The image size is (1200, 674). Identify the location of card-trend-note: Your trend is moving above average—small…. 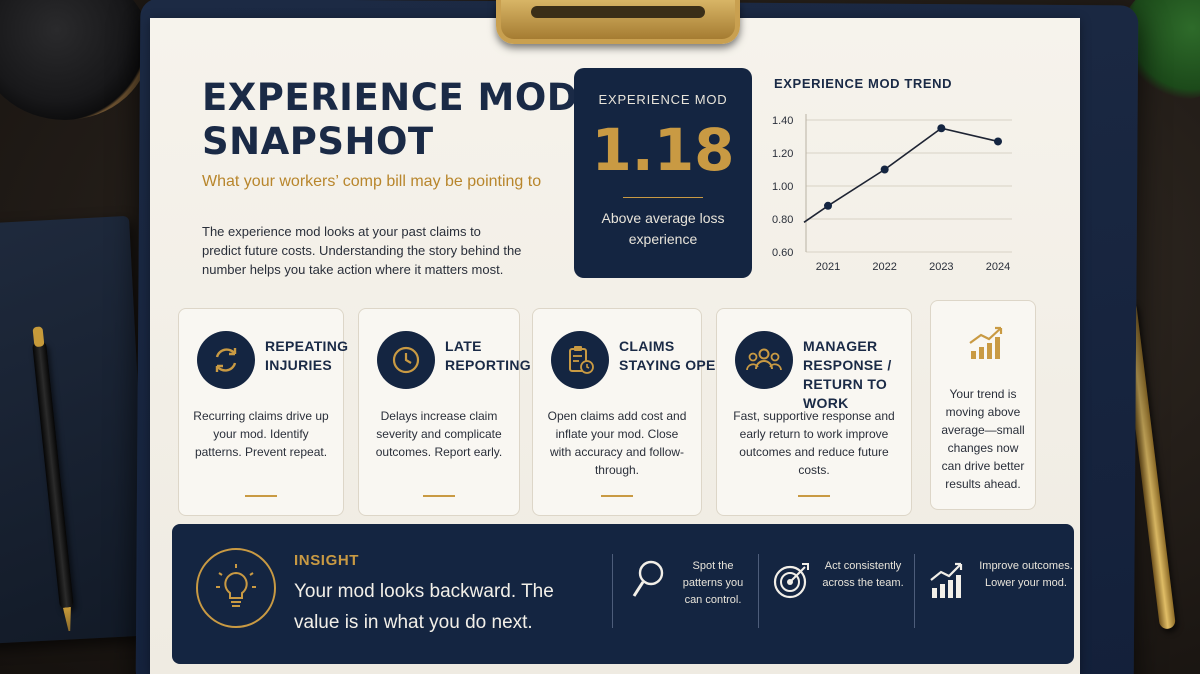
(983, 405).